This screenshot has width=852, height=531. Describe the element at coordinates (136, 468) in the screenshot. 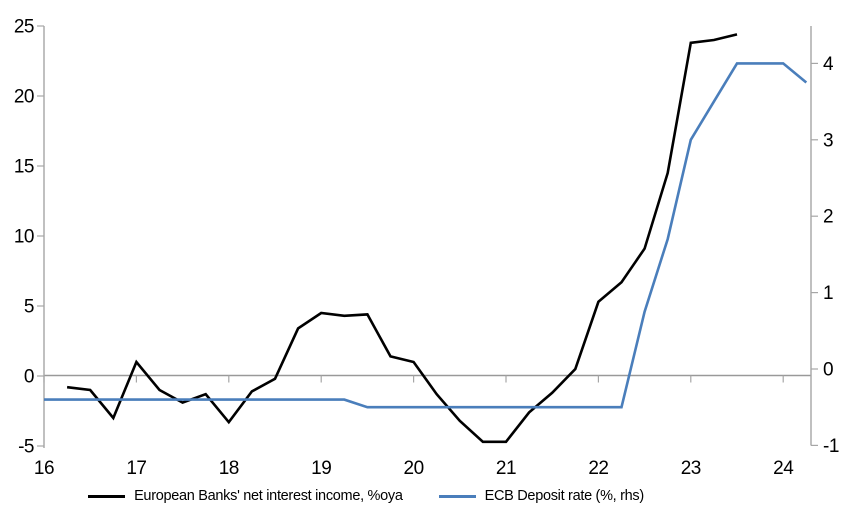

I see `x-tick-label: 17` at that location.